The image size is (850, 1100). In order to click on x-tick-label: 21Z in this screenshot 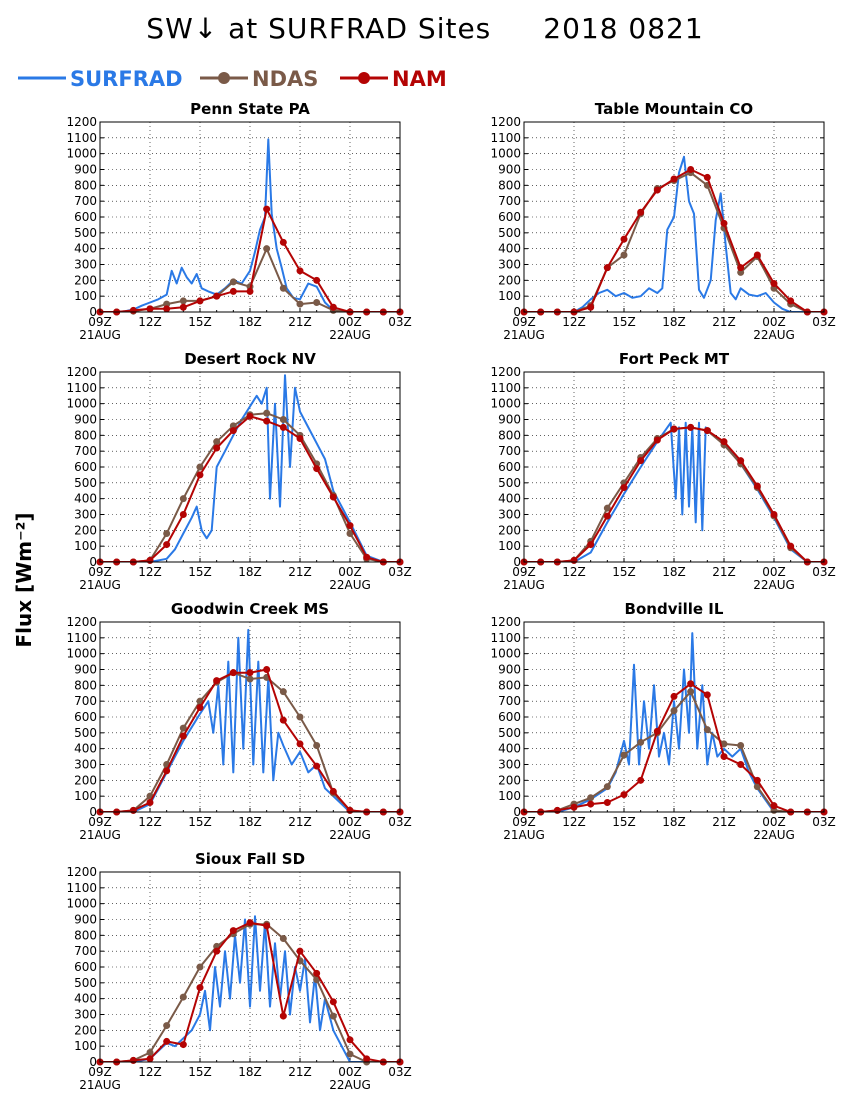, I will do `click(300, 572)`.